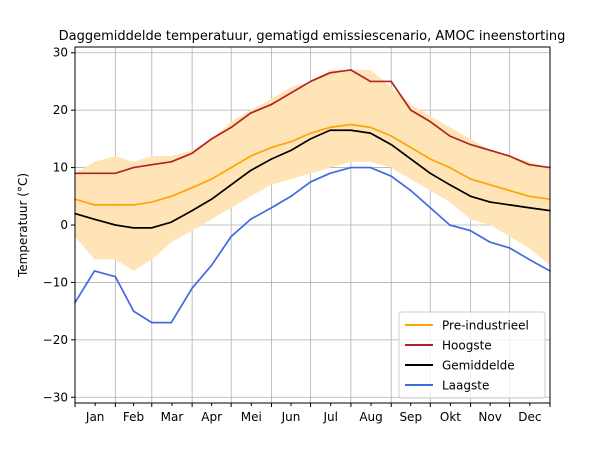 Image resolution: width=608 pixels, height=457 pixels. Describe the element at coordinates (485, 326) in the screenshot. I see `legend-label-pre-industrieel: Pre-industrieel` at that location.